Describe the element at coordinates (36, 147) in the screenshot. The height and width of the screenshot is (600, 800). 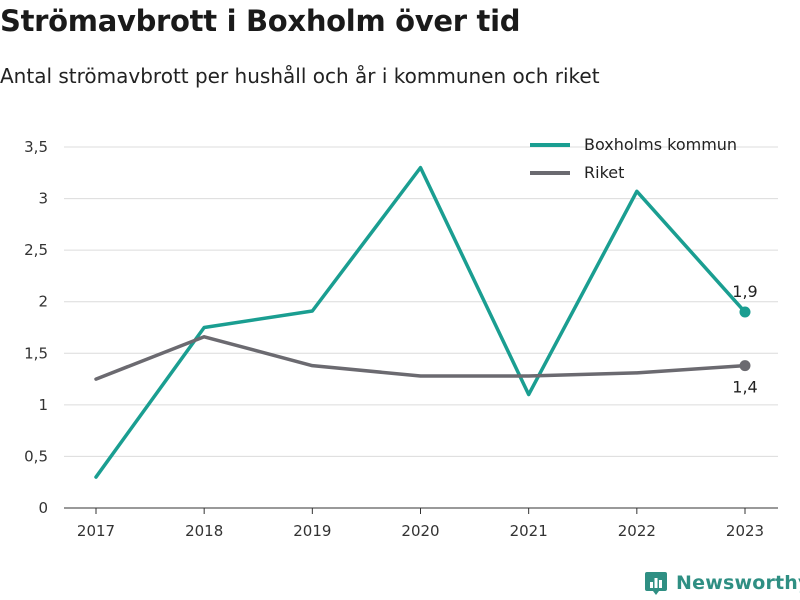
I see `y-tick-label: 3,5` at that location.